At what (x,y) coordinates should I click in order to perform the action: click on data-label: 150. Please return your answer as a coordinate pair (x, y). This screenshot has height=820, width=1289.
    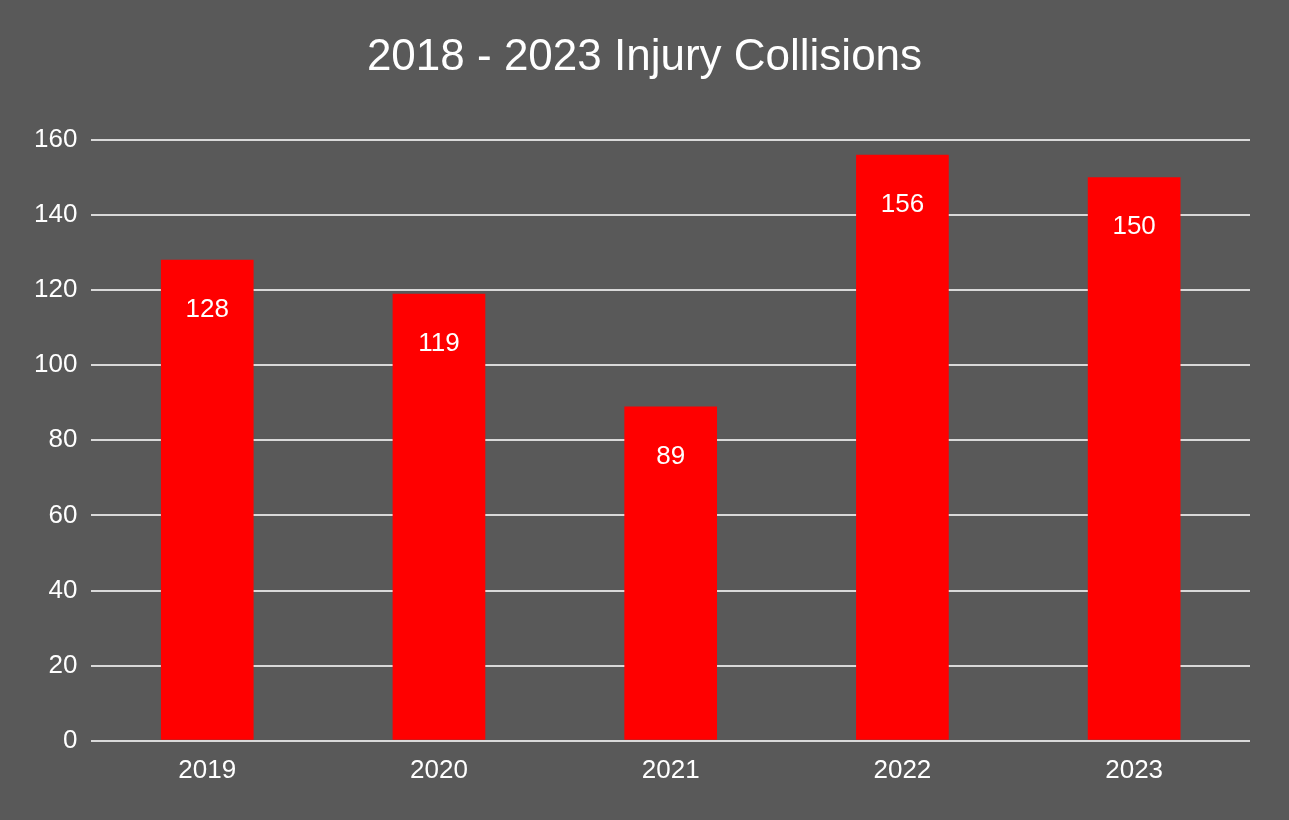
    Looking at the image, I should click on (1134, 225).